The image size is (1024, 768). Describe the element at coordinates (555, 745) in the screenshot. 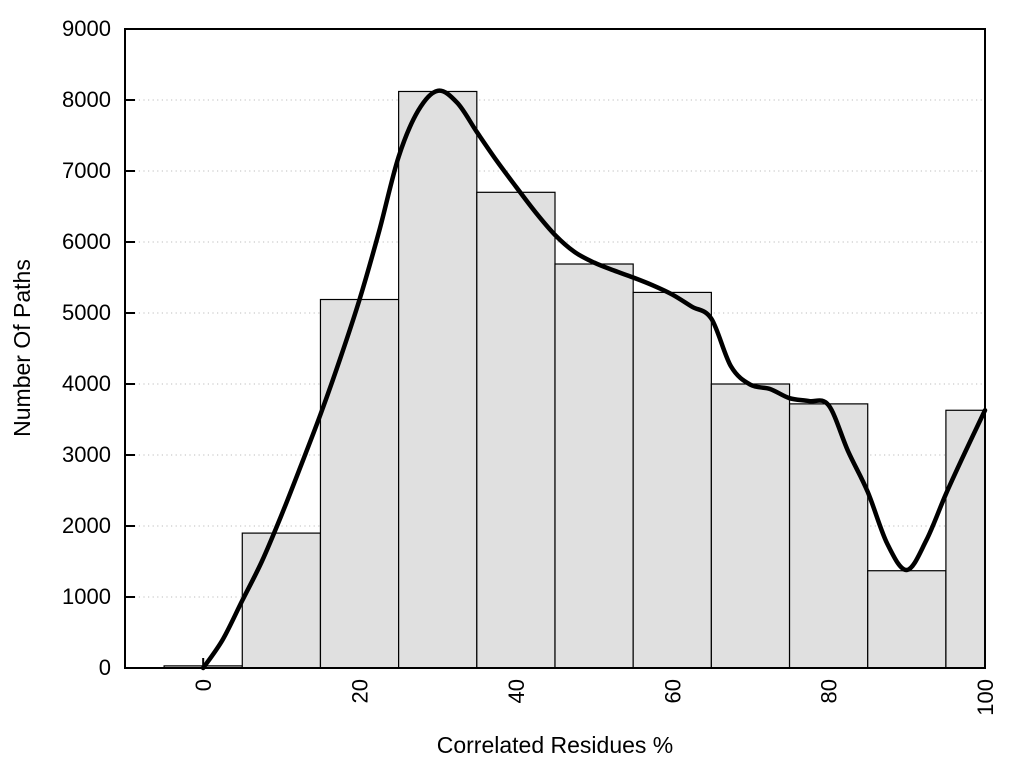

I see `x-axis-title: Correlated Residues %` at that location.